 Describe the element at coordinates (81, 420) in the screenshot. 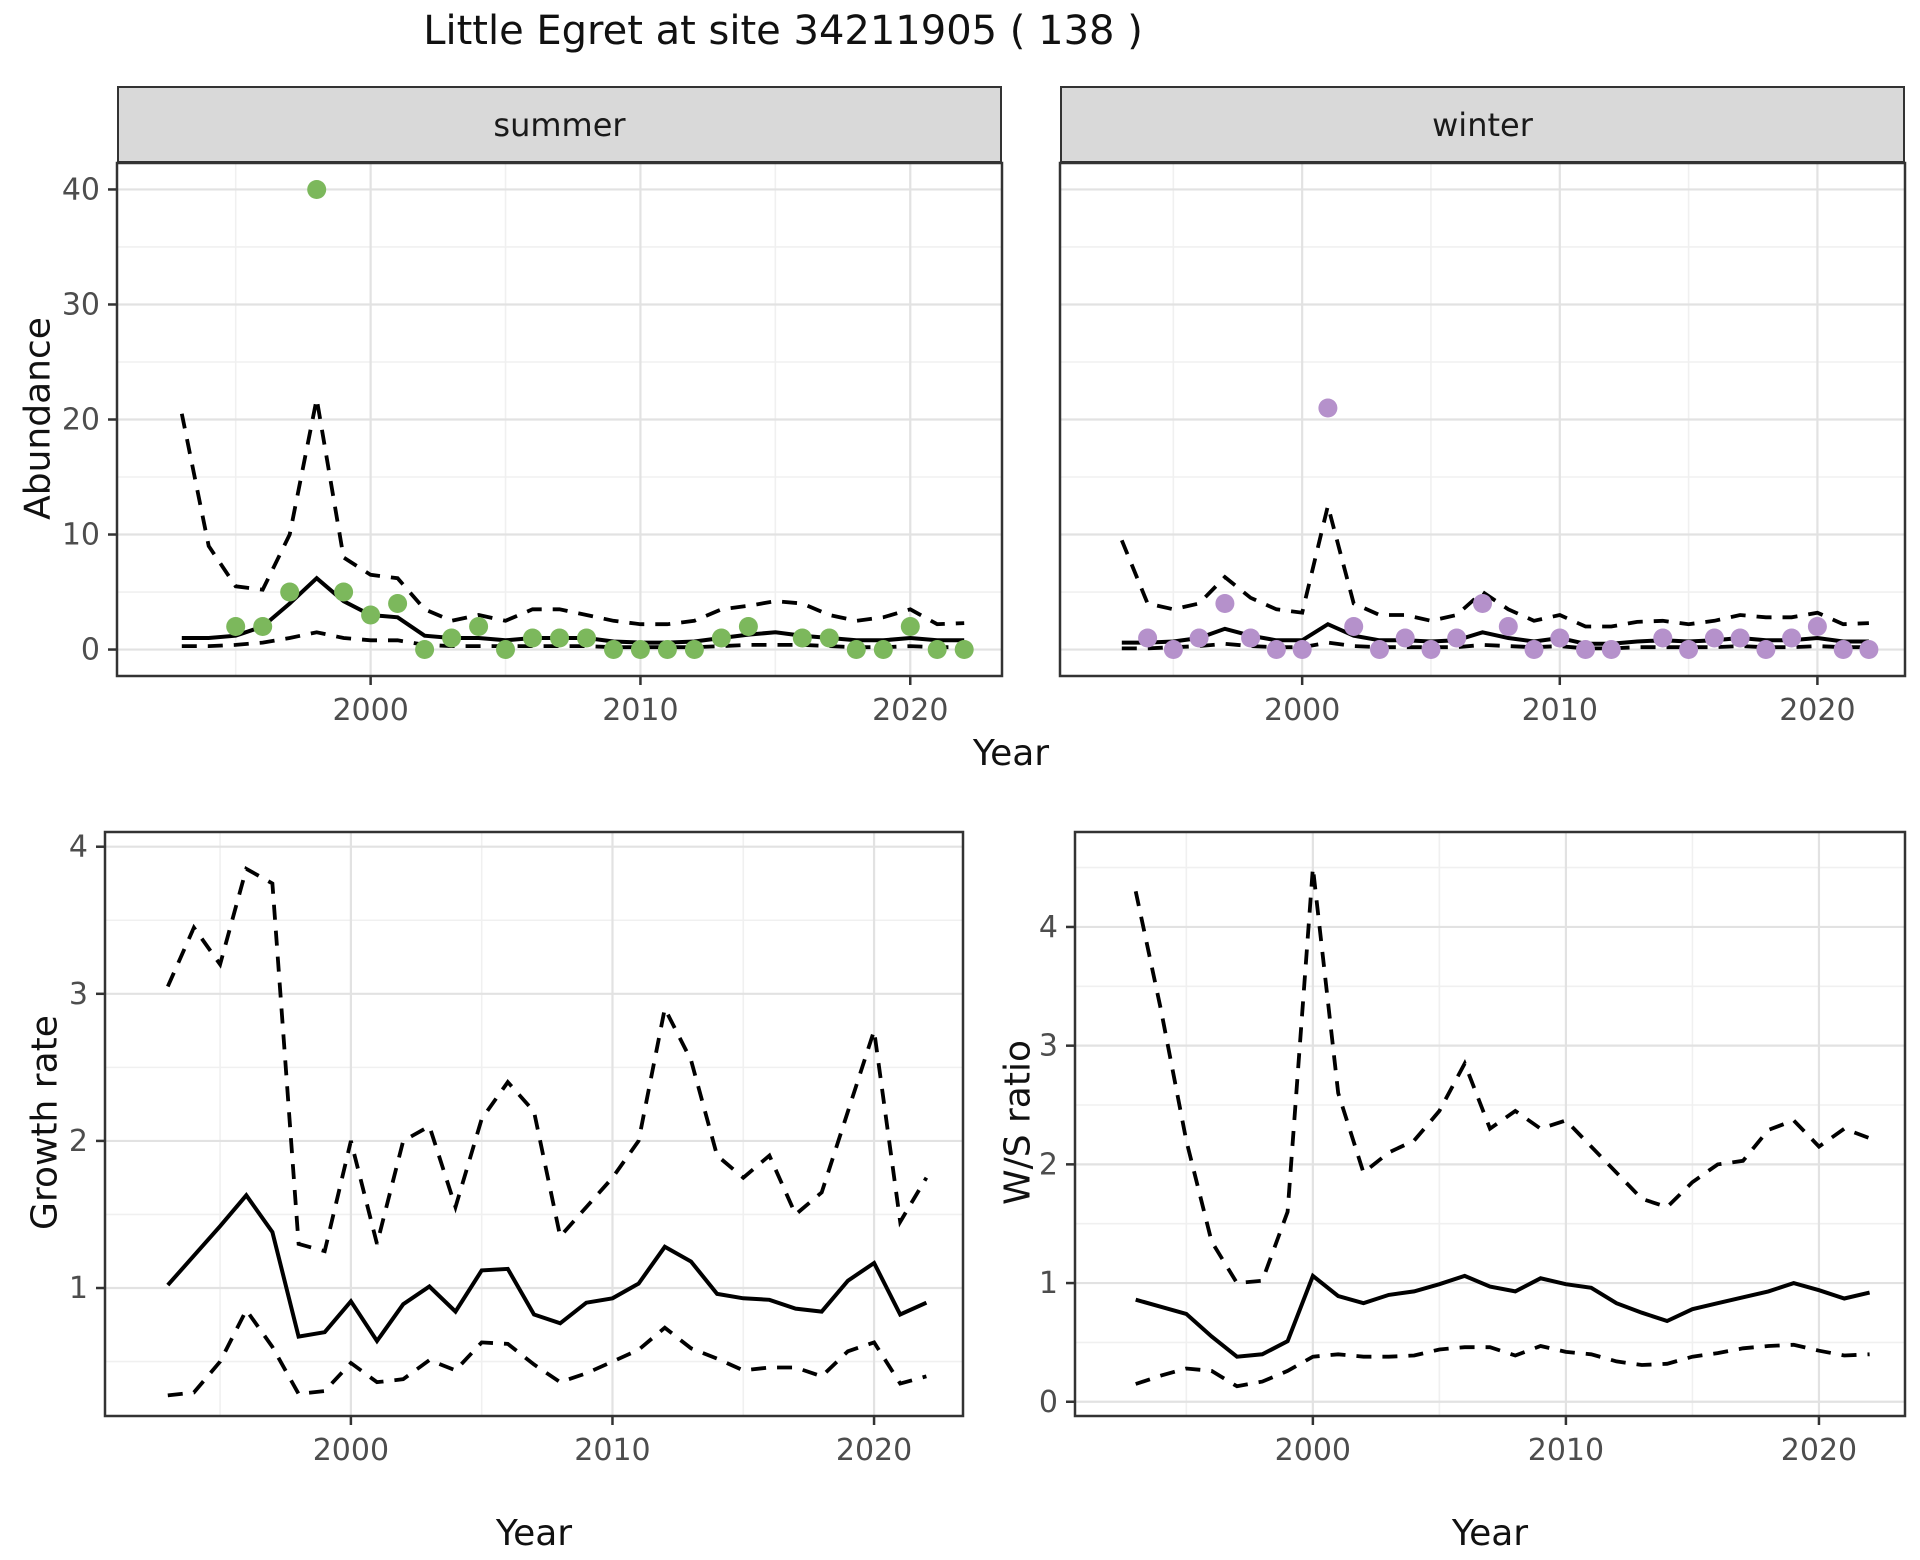

I see `y-tick-label: 20` at that location.